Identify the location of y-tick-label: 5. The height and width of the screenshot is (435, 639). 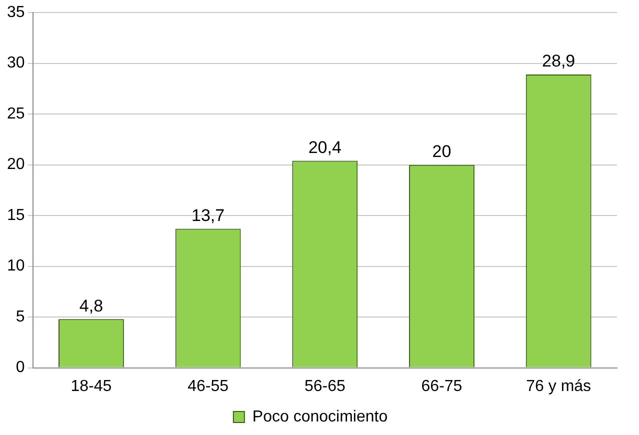
(20, 317).